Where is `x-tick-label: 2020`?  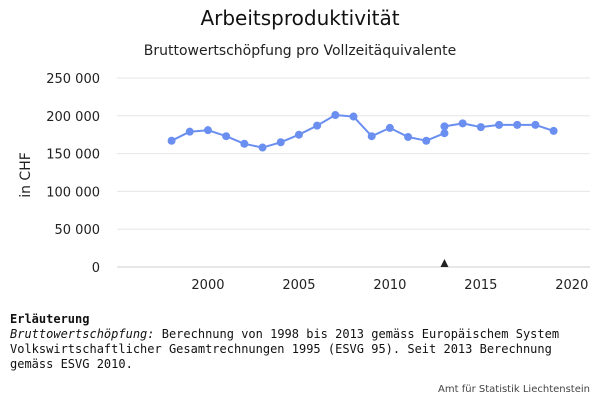
x-tick-label: 2020 is located at coordinates (571, 285).